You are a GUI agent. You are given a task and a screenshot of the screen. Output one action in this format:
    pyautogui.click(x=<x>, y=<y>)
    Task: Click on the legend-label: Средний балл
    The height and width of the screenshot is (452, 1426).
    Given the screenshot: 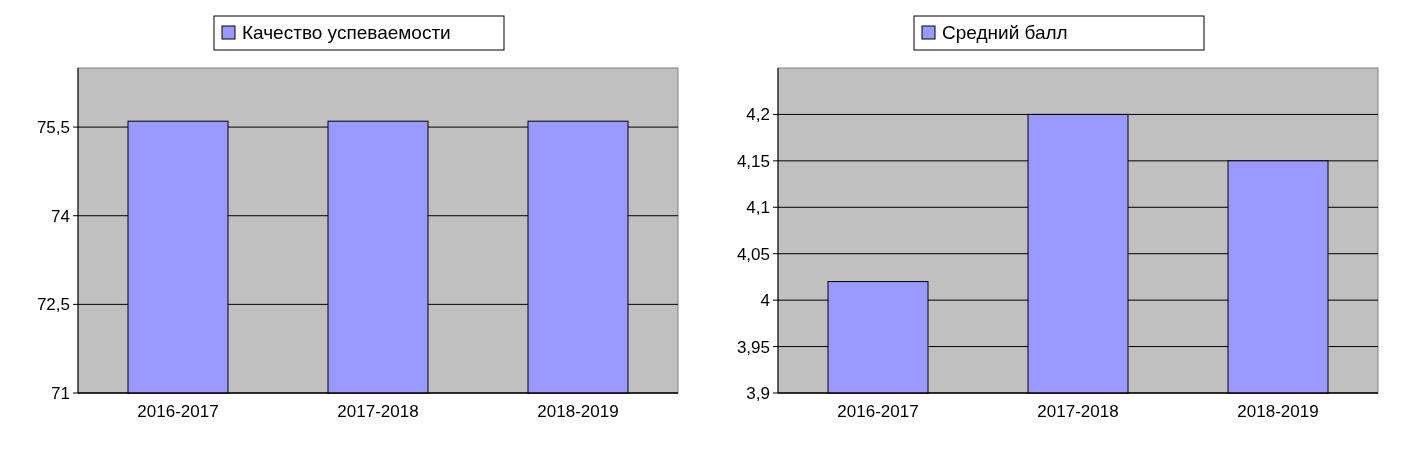 What is the action you would take?
    pyautogui.click(x=1005, y=32)
    